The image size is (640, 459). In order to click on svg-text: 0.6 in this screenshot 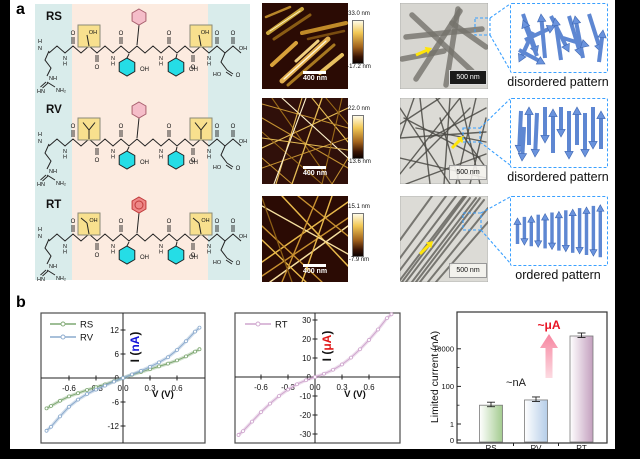, I will do `click(369, 387)`.